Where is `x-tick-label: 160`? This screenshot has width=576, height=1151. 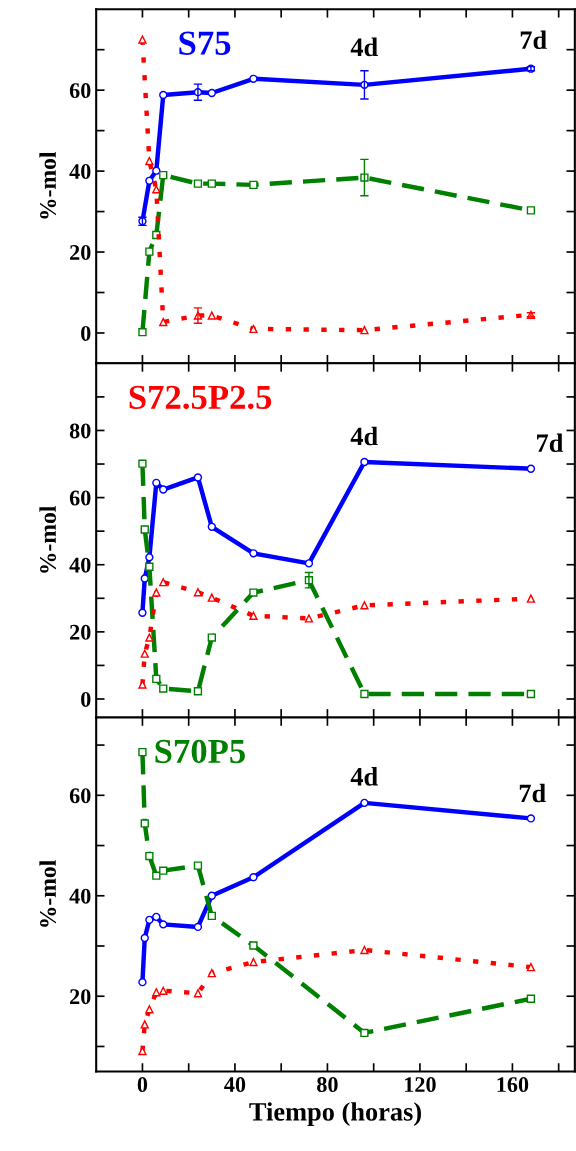
x-tick-label: 160 is located at coordinates (513, 1085).